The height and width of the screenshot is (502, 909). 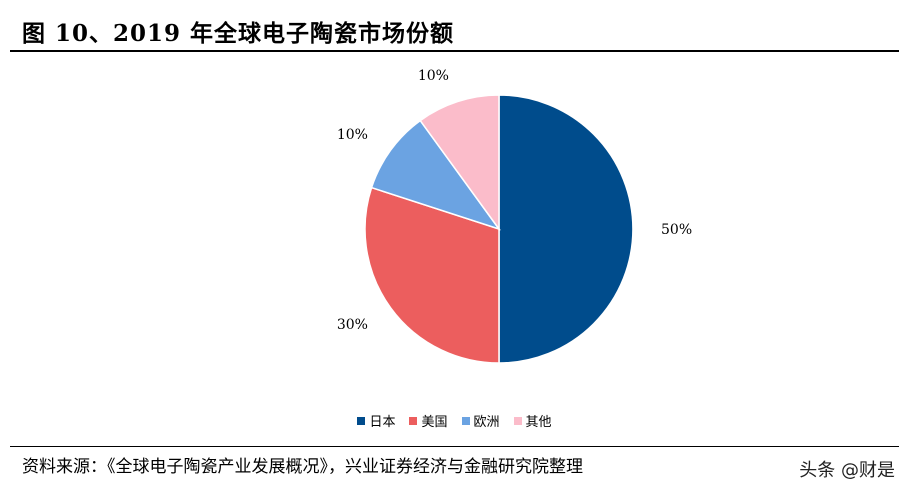 What do you see at coordinates (868, 470) in the screenshot?
I see `watermark-handle: @财是` at bounding box center [868, 470].